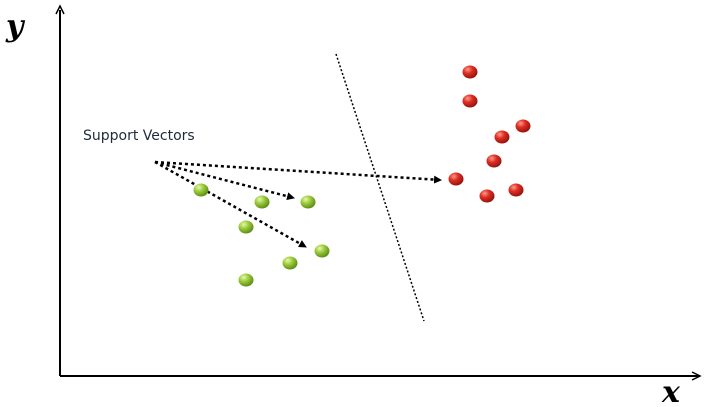 The height and width of the screenshot is (407, 706). I want to click on green-points, so click(261, 235).